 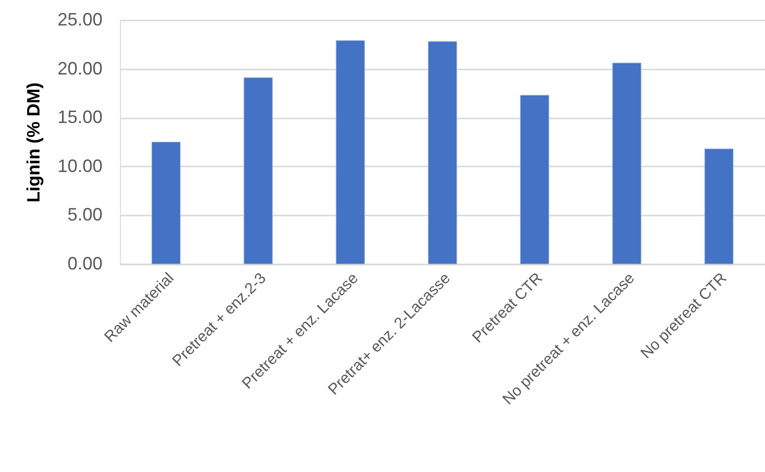 I want to click on y-tick-label: 10.00, so click(x=79, y=166).